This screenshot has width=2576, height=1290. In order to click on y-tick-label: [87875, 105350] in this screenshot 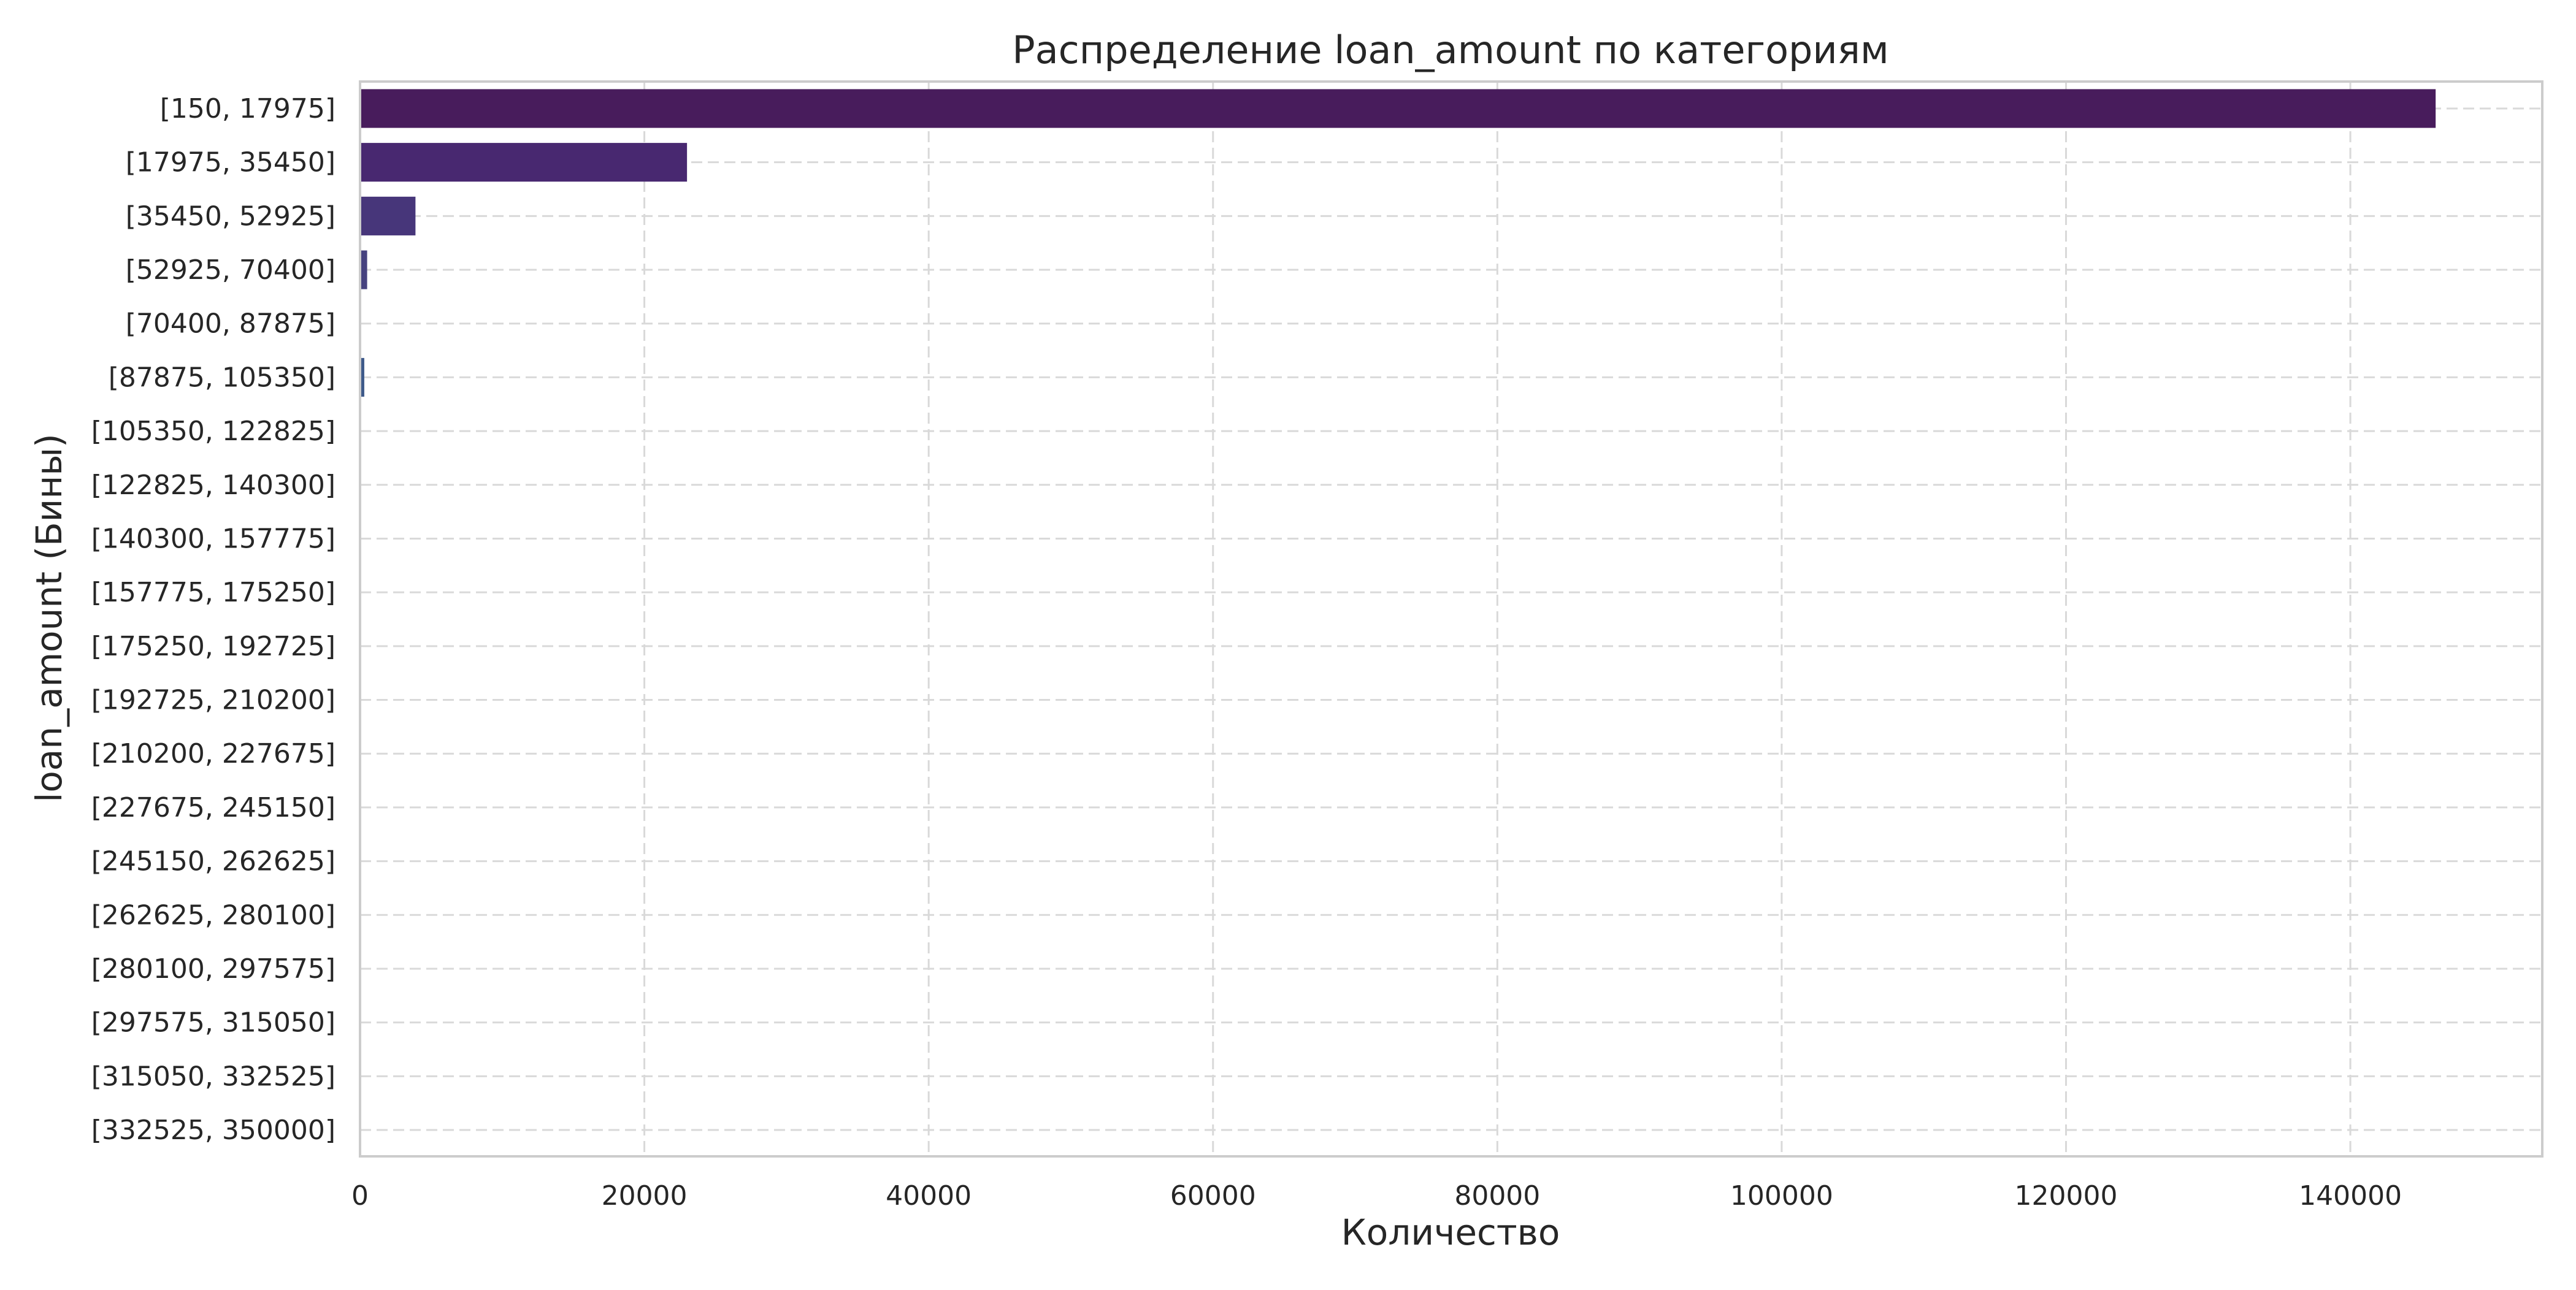, I will do `click(222, 377)`.